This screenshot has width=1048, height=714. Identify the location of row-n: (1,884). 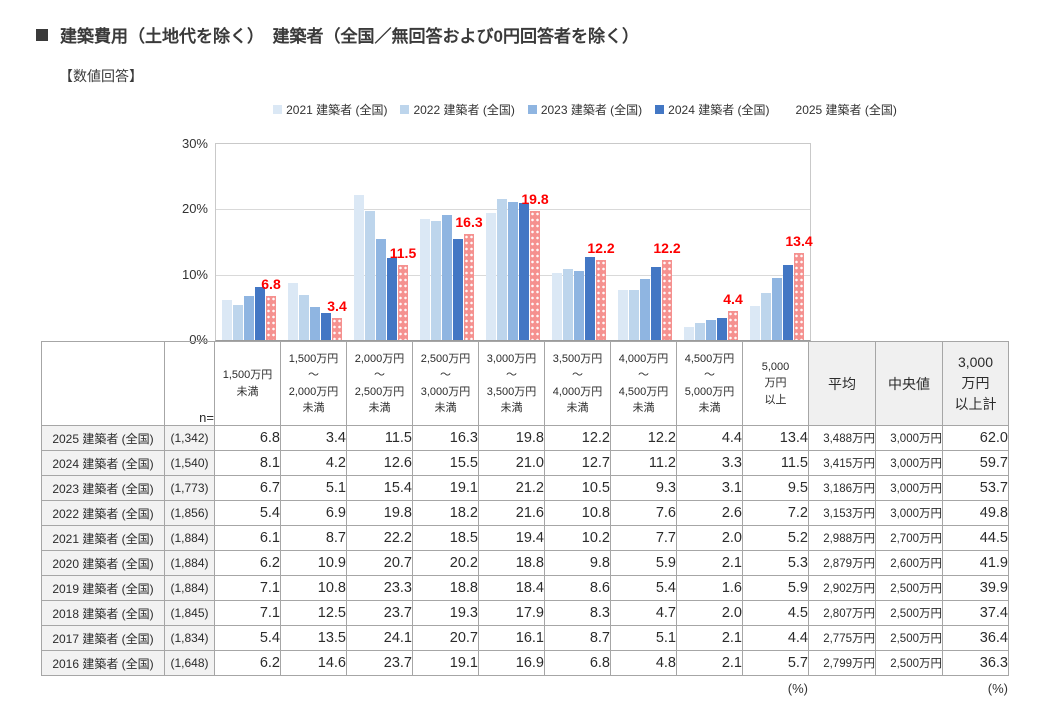
(189, 563).